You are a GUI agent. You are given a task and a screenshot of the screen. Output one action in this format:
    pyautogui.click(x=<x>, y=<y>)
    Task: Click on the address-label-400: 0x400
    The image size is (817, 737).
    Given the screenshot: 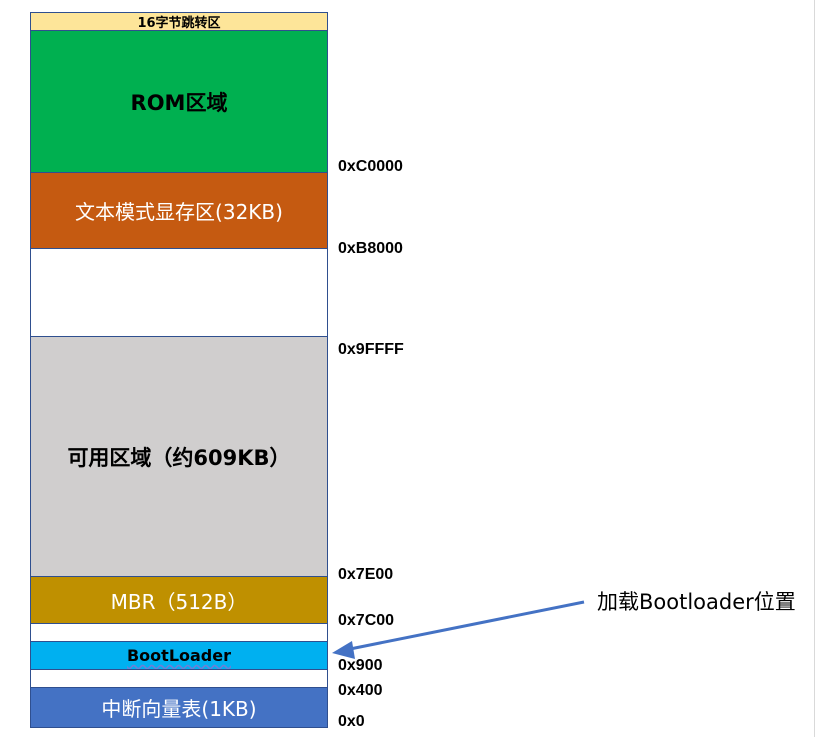 What is the action you would take?
    pyautogui.click(x=360, y=690)
    